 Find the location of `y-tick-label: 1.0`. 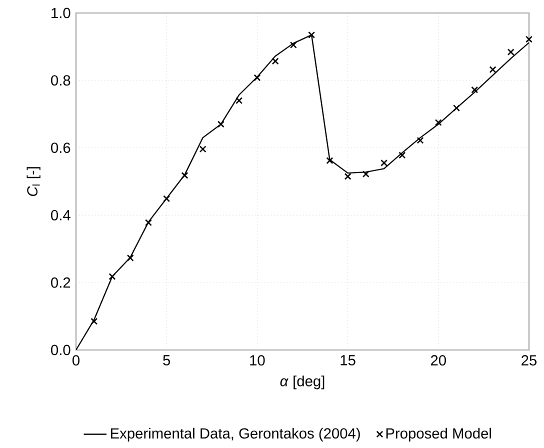

y-tick-label: 1.0 is located at coordinates (61, 13).